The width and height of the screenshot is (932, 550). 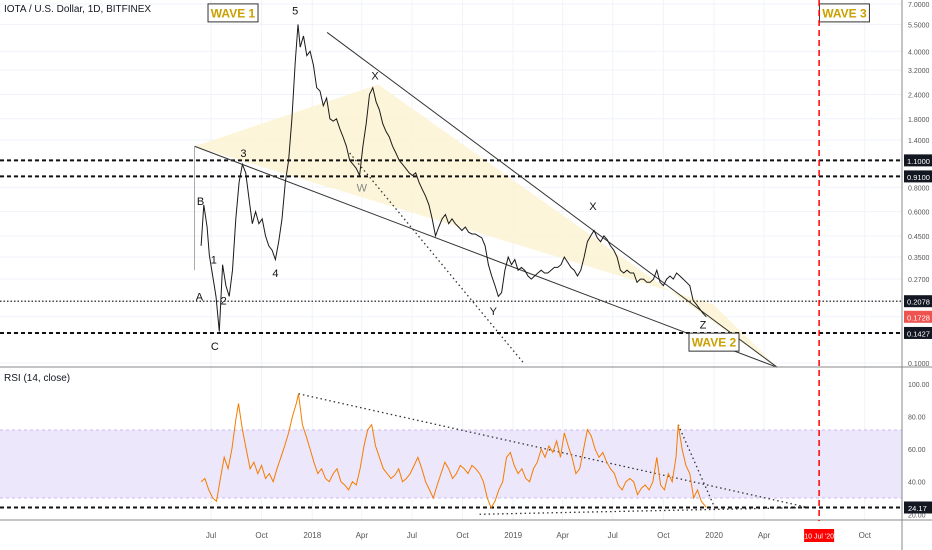 I want to click on wave-point-label: 4, so click(x=275, y=274).